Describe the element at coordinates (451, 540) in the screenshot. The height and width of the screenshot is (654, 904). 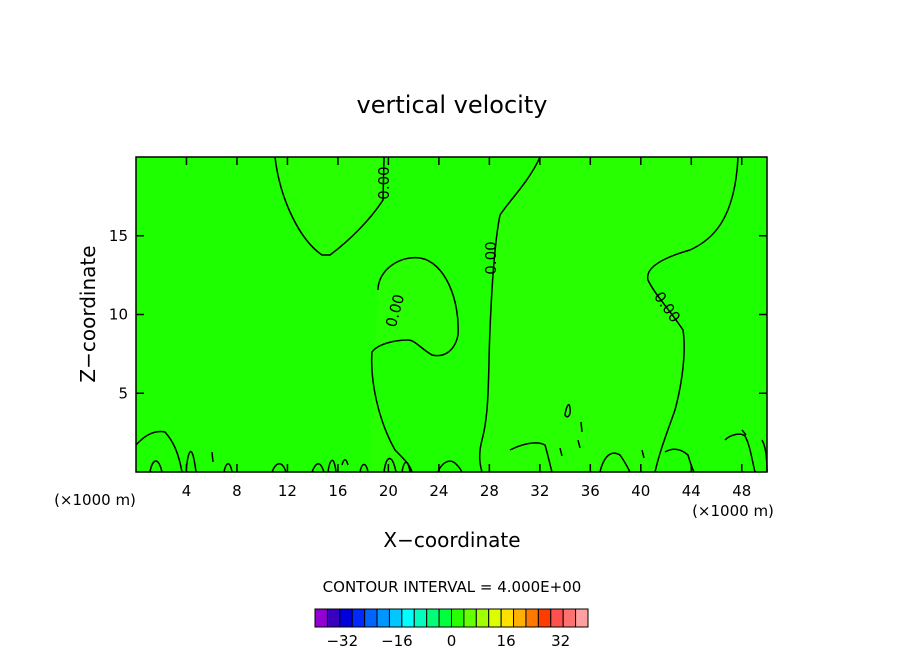
I see `x-axis-label: X−coordinate` at that location.